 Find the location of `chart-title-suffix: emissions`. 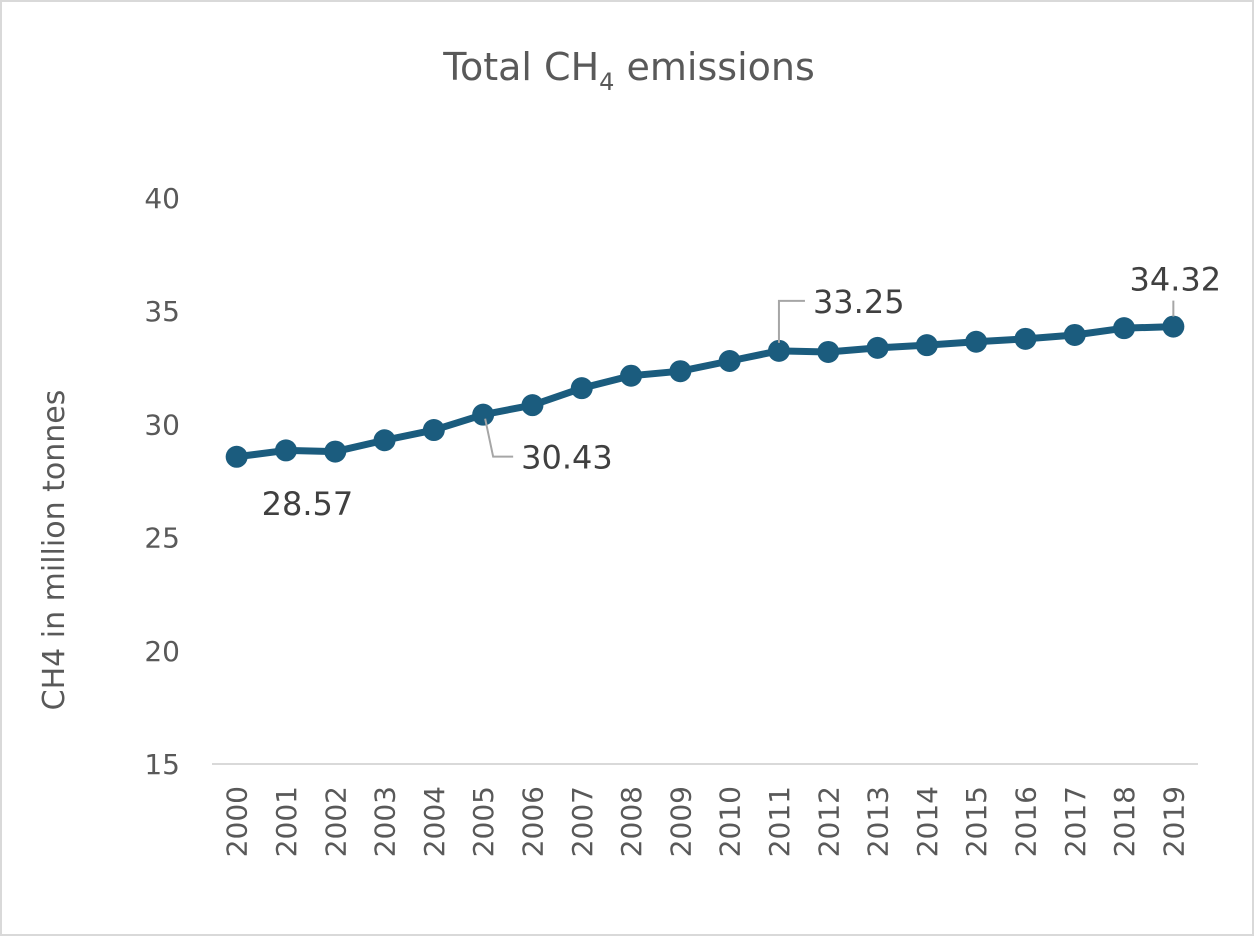

chart-title-suffix: emissions is located at coordinates (714, 67).